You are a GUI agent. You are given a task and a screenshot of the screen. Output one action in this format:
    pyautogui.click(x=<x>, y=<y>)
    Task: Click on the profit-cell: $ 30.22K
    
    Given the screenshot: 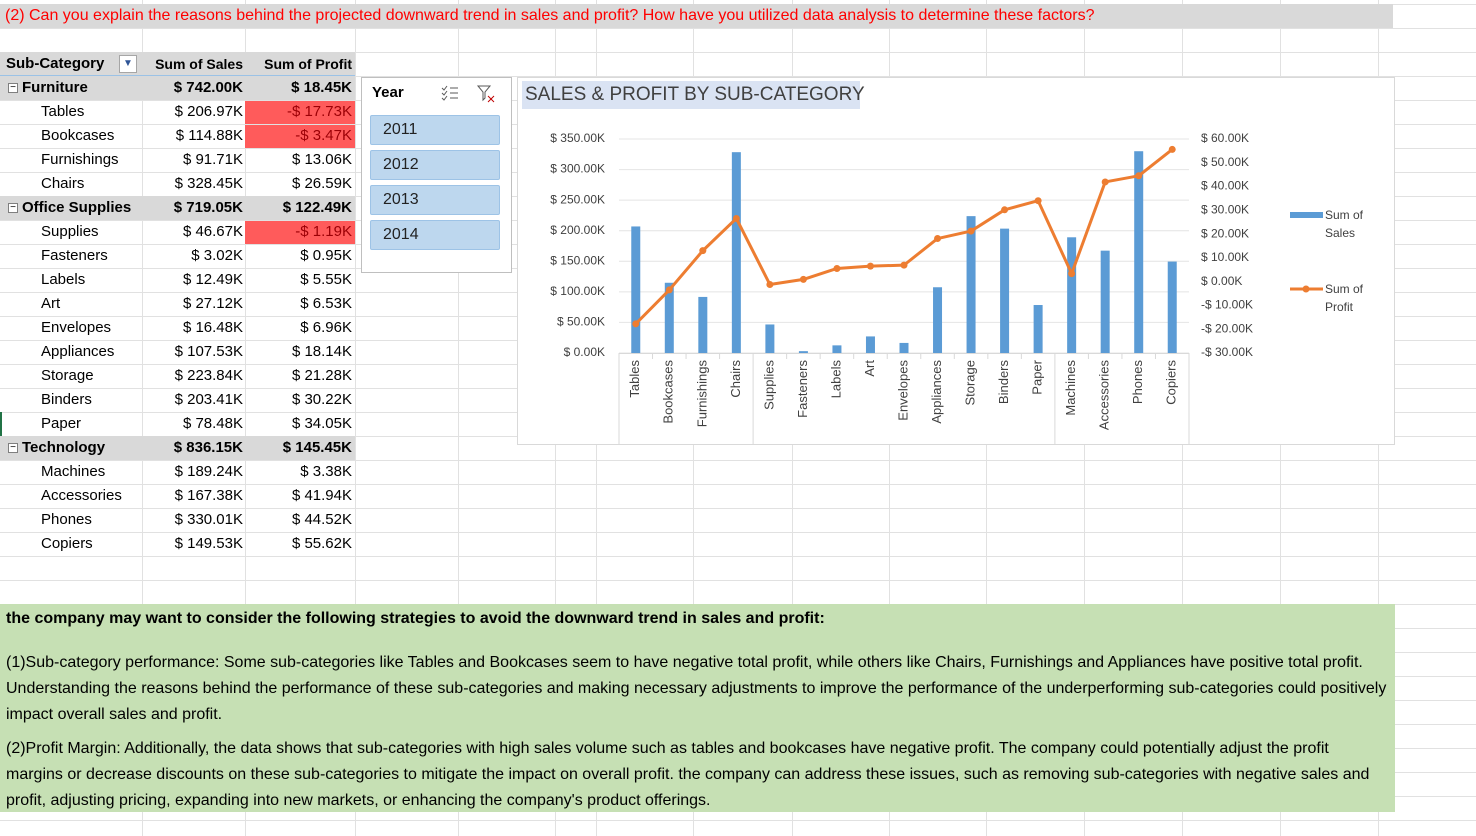 What is the action you would take?
    pyautogui.click(x=321, y=399)
    